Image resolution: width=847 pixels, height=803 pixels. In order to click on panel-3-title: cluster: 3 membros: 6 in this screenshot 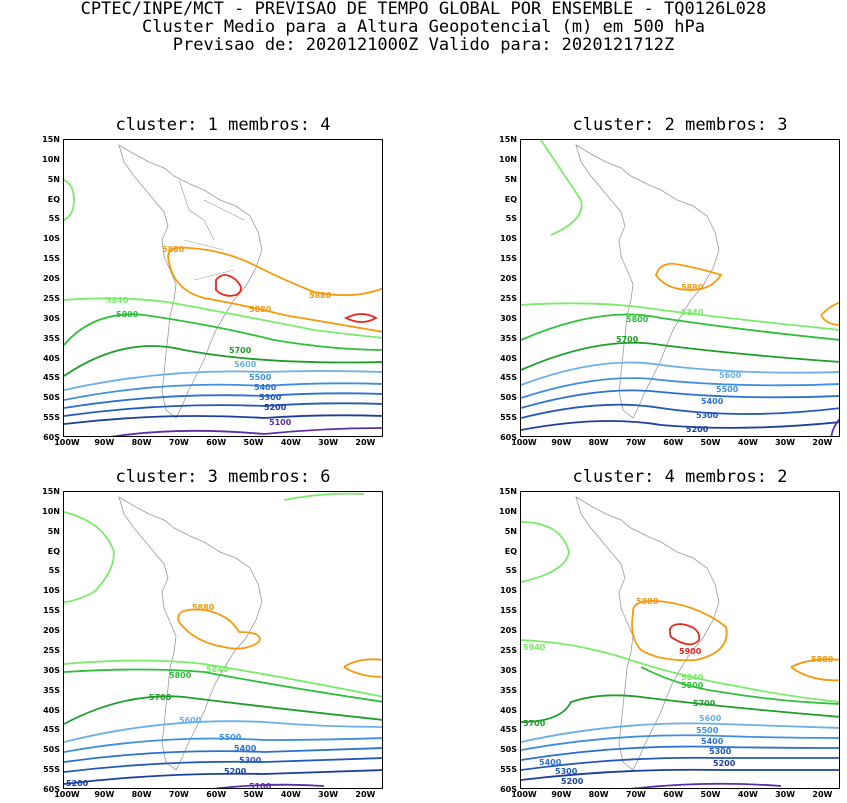, I will do `click(223, 477)`.